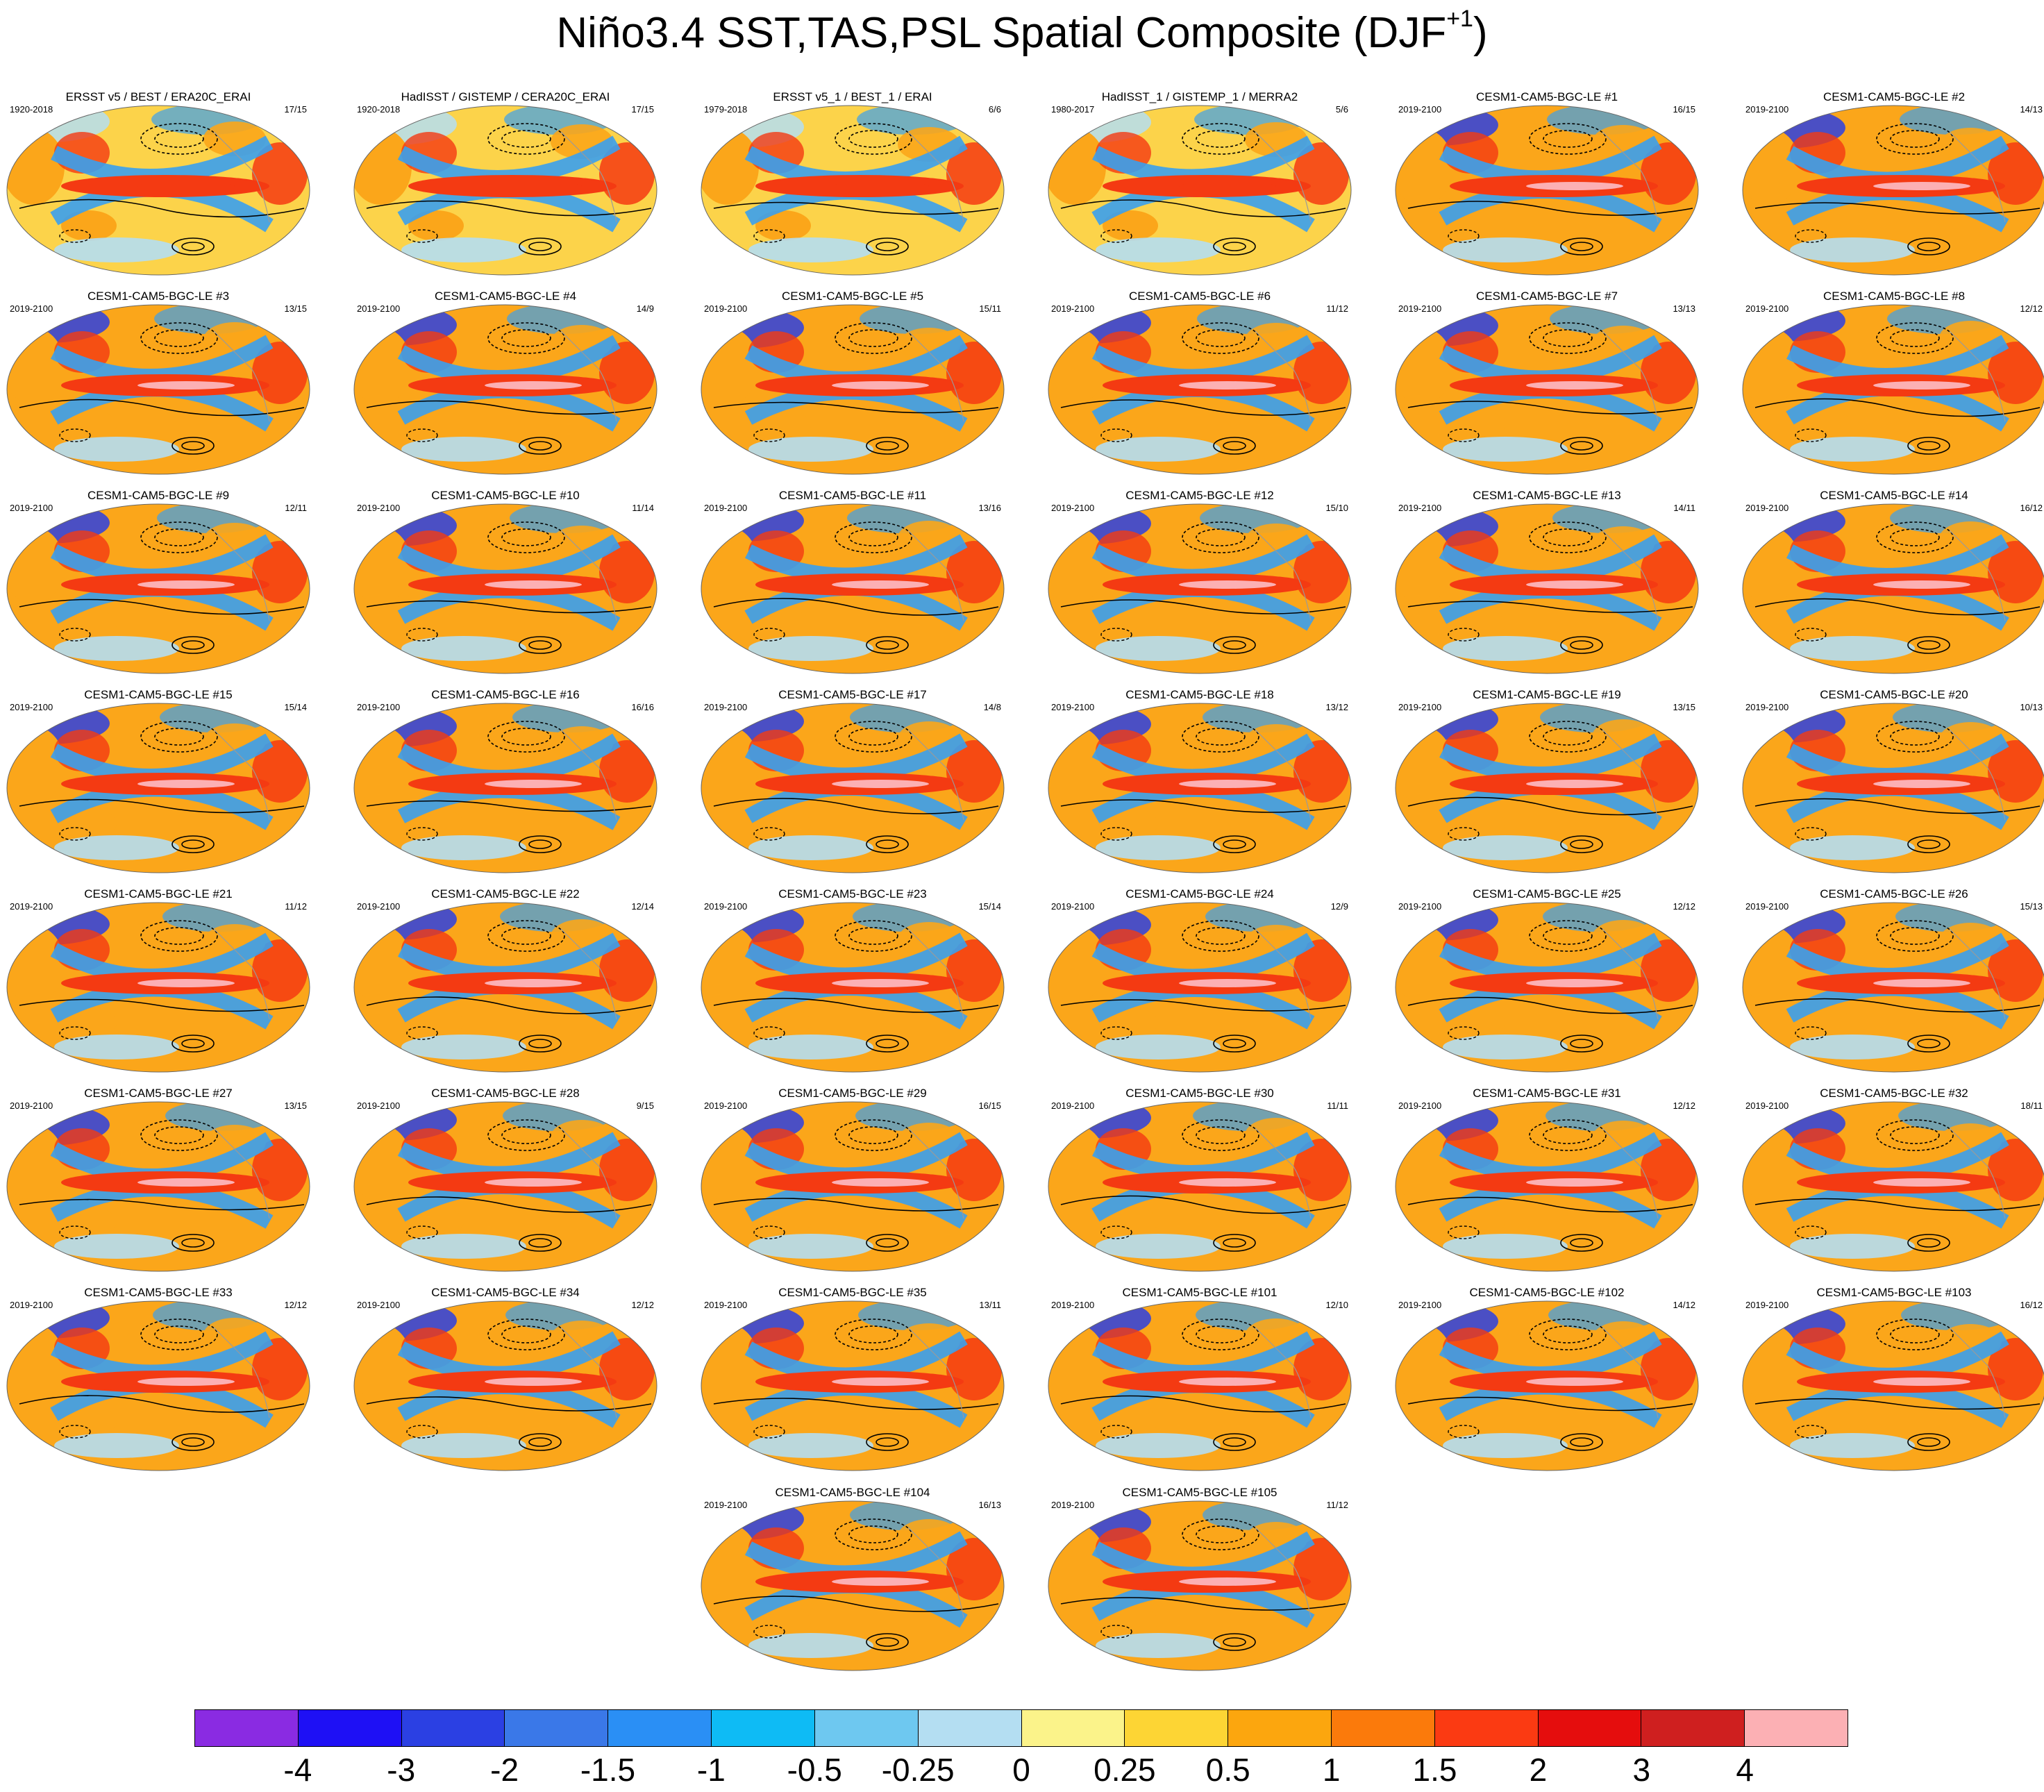 The height and width of the screenshot is (1792, 2044). What do you see at coordinates (989, 906) in the screenshot?
I see `panel-counts: 15/14` at bounding box center [989, 906].